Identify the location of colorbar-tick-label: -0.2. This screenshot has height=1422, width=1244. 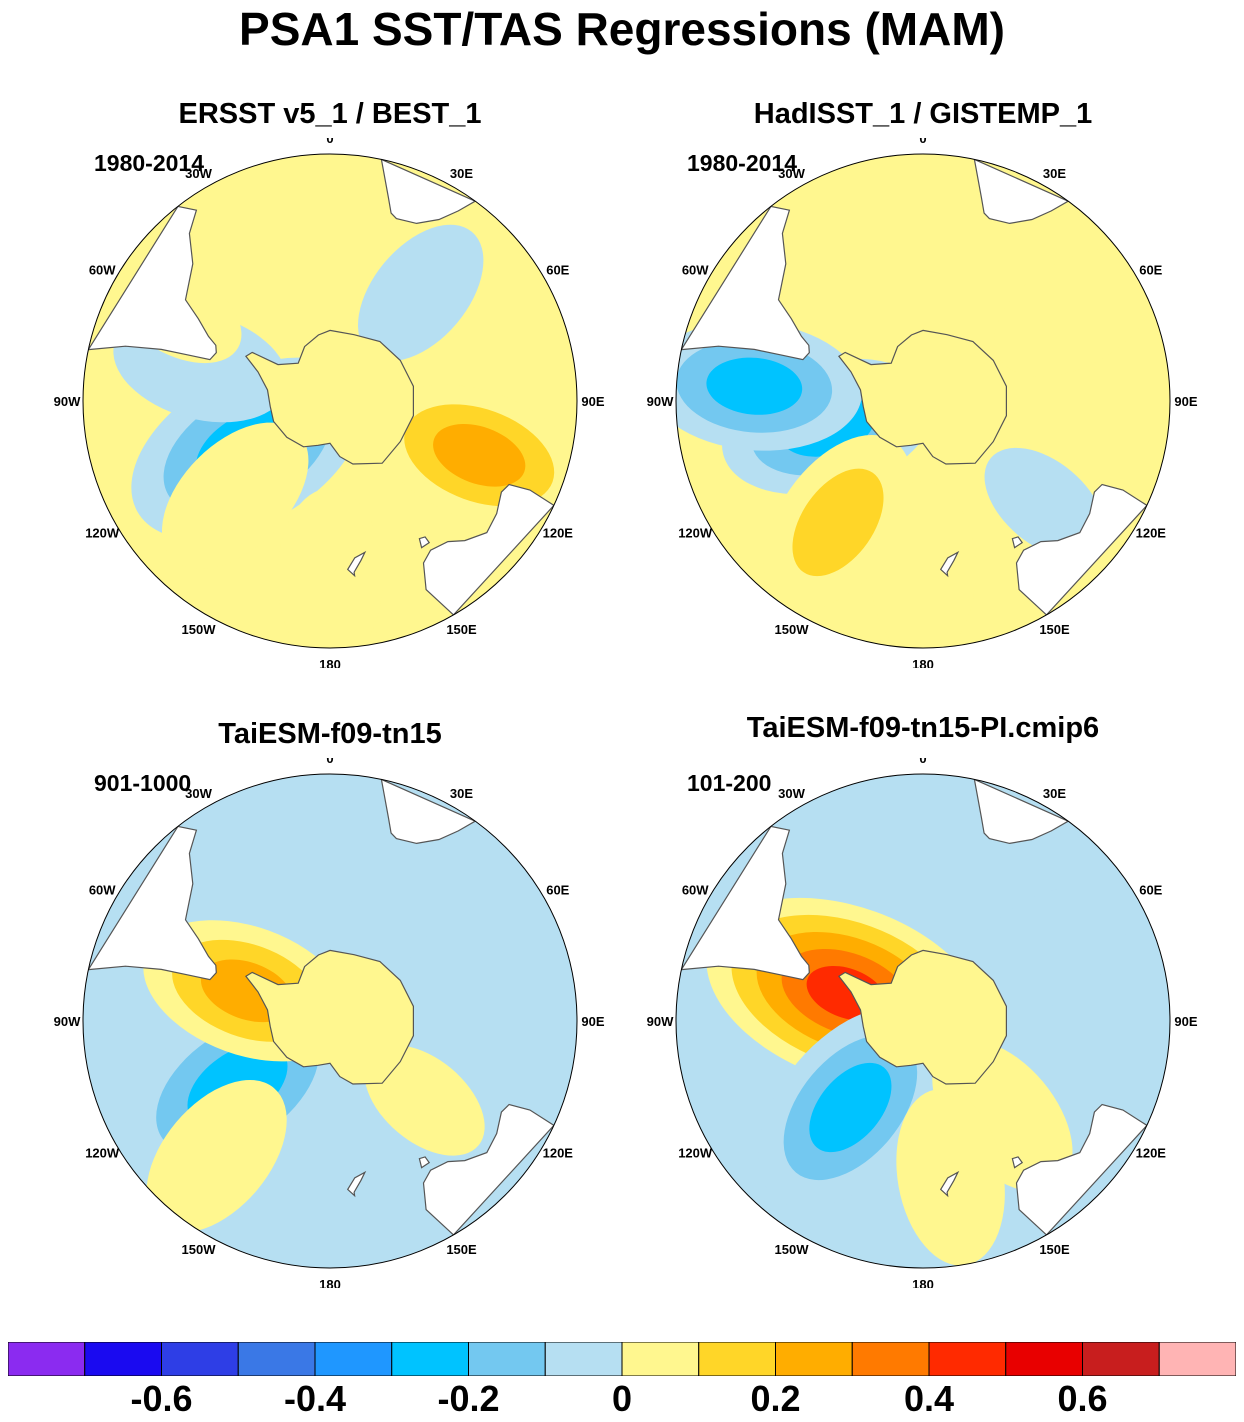
(468, 1398).